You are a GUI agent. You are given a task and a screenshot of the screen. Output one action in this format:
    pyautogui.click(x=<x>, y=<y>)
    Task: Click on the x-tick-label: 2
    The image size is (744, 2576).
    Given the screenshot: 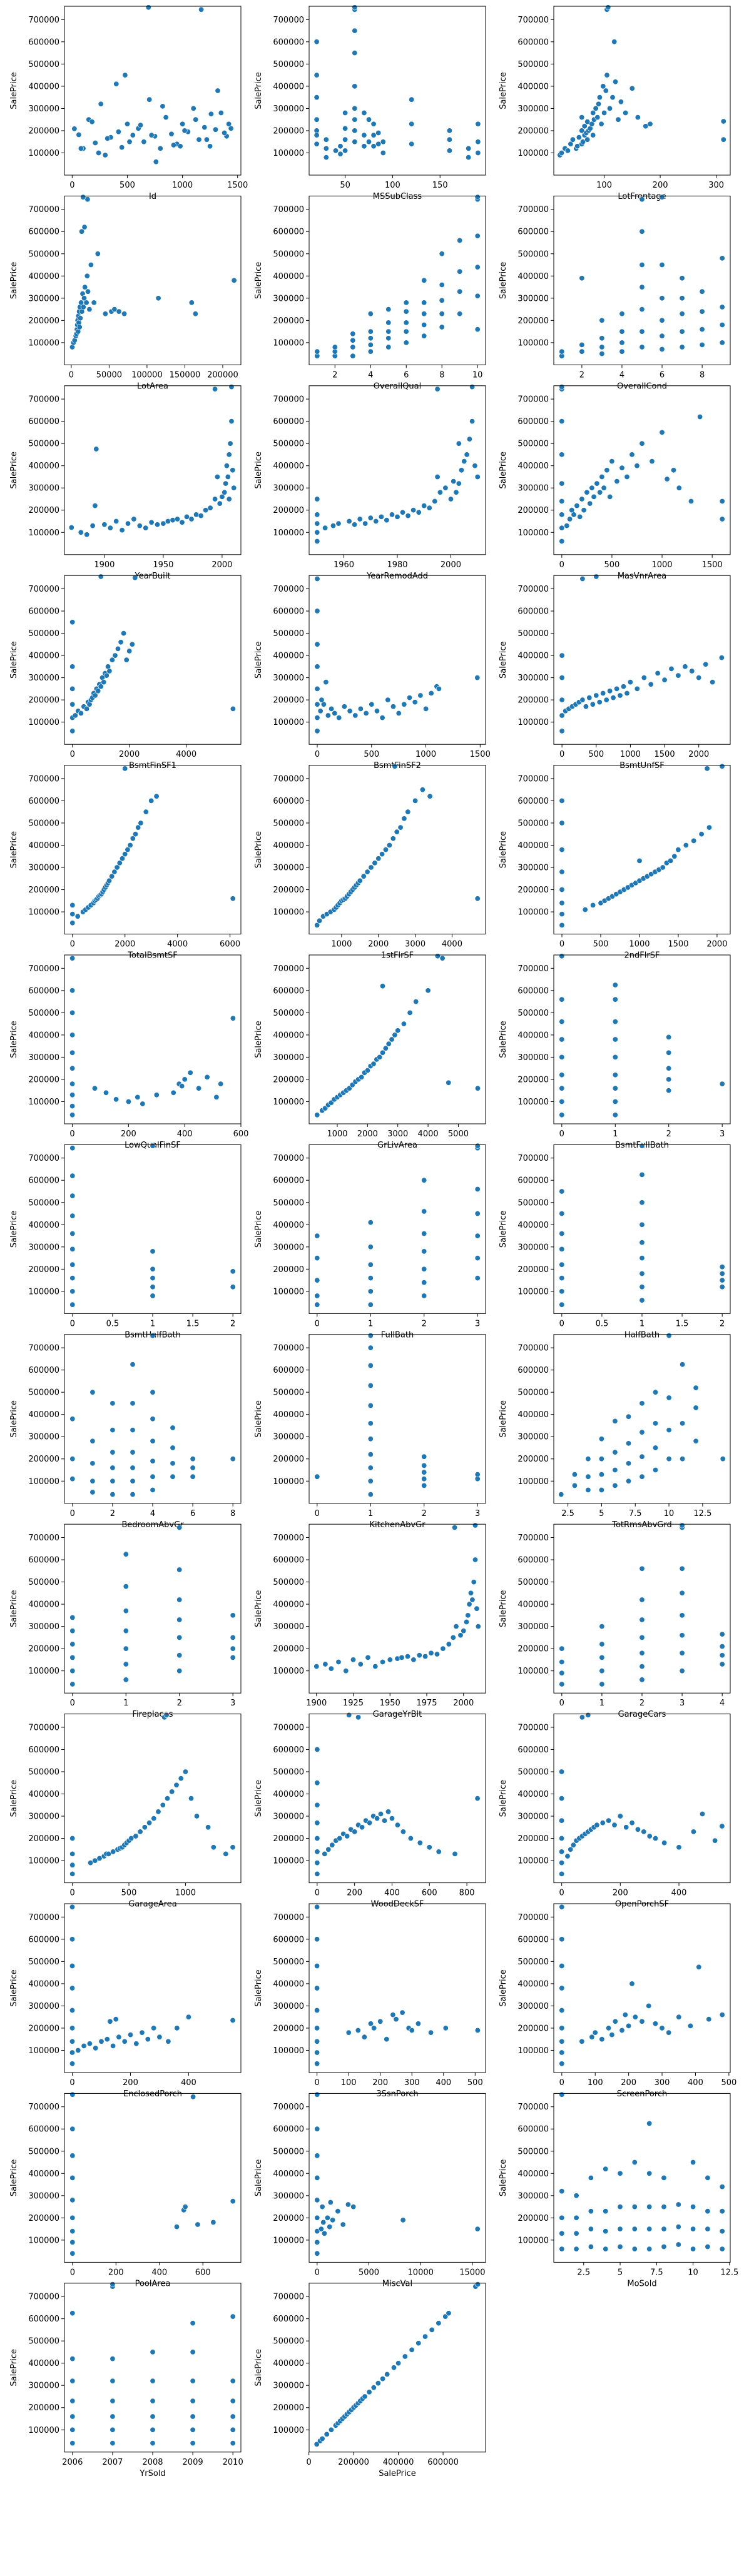 What is the action you would take?
    pyautogui.click(x=233, y=1324)
    